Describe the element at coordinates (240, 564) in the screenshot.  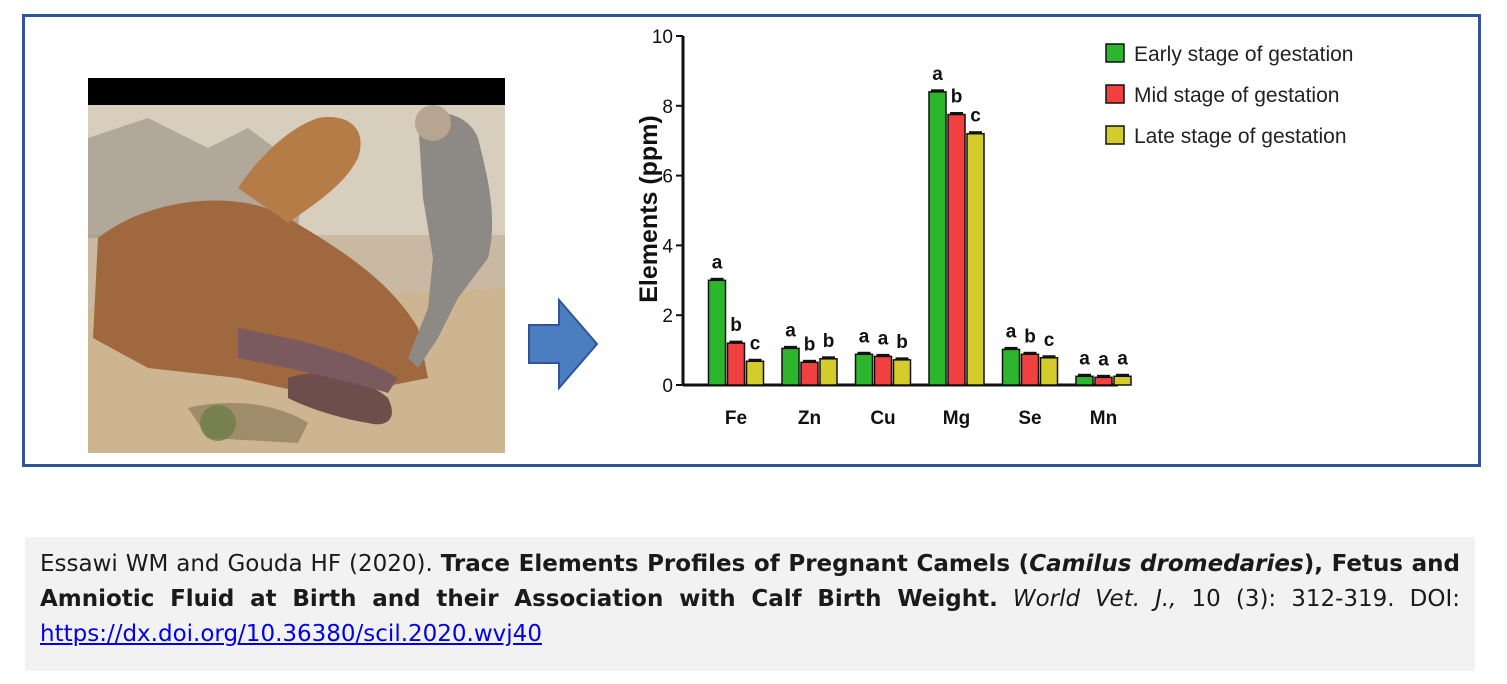
I see `citation-authors: Essawi WM and Gouda HF (2020).` at that location.